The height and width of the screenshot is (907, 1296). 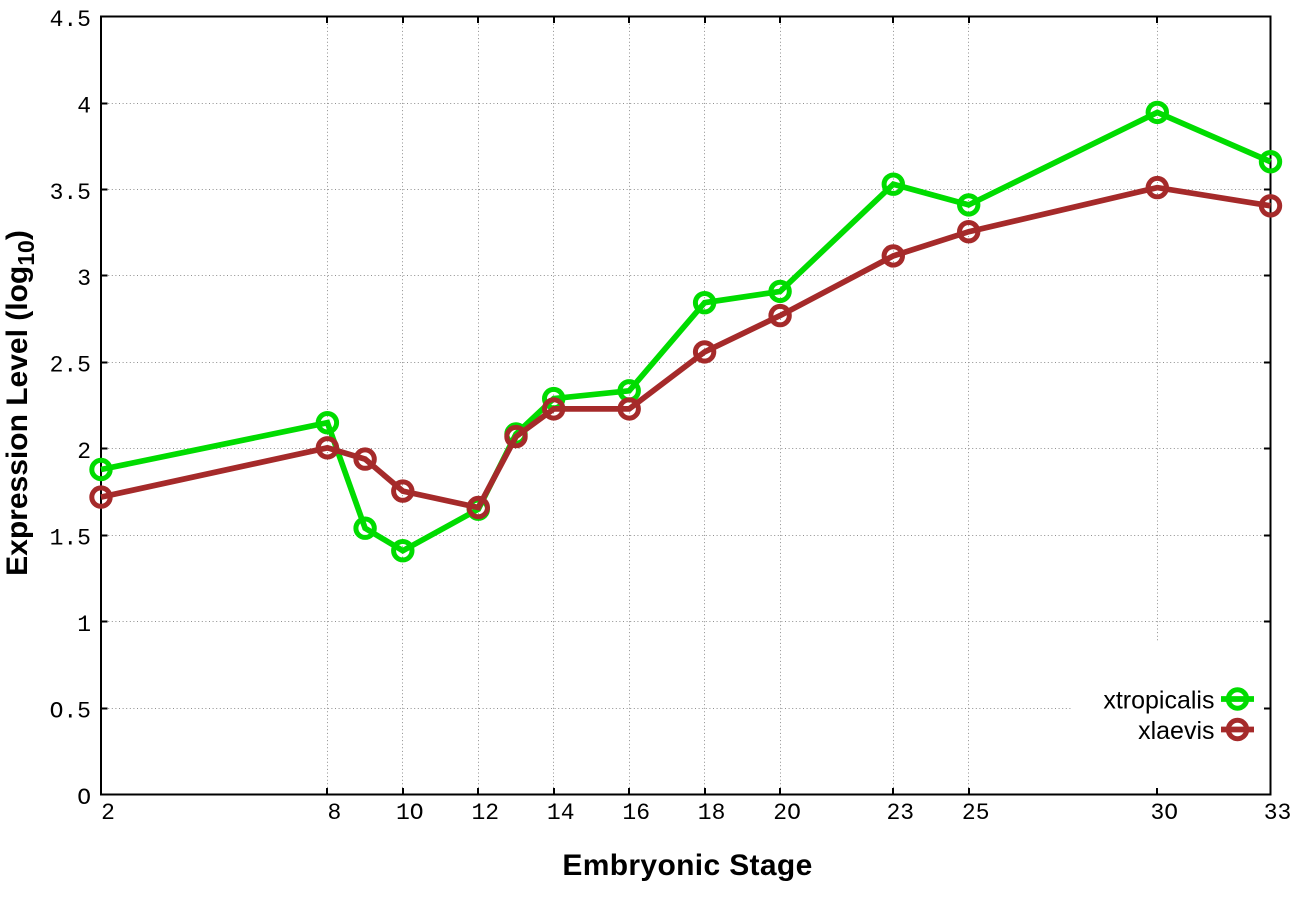 What do you see at coordinates (84, 279) in the screenshot?
I see `svg-text: 3` at bounding box center [84, 279].